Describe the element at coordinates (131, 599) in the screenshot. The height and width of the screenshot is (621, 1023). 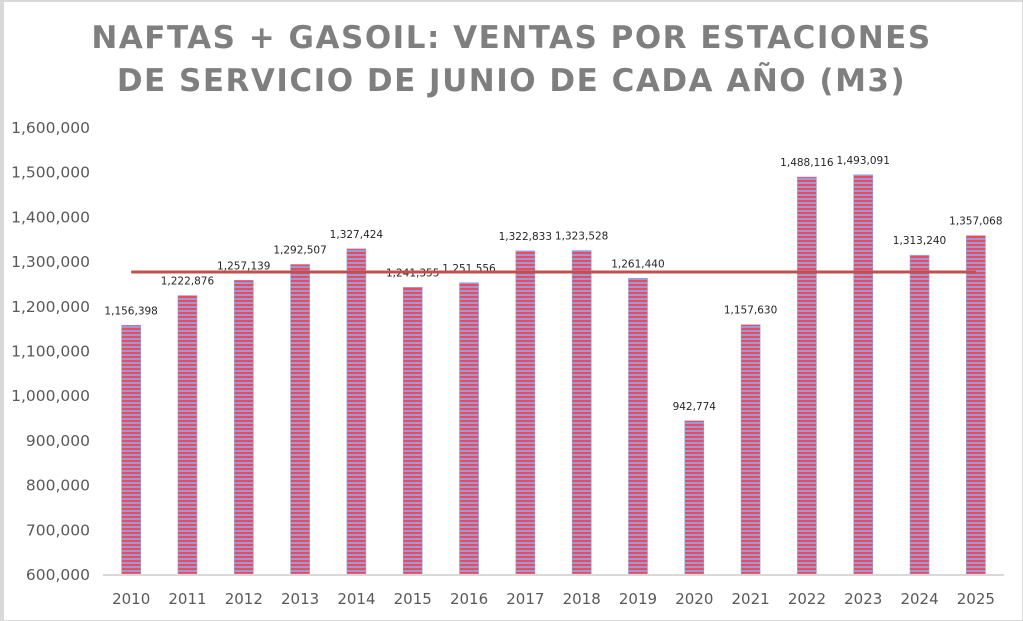
I see `x-tick-label: 2010` at that location.